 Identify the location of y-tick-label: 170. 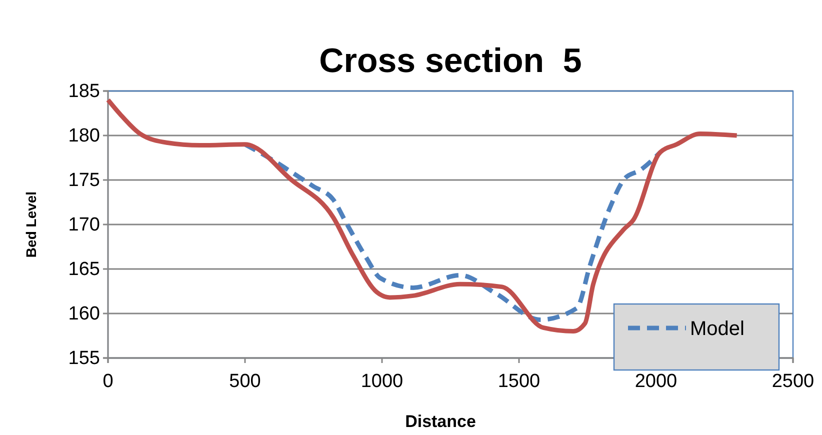
(84, 225).